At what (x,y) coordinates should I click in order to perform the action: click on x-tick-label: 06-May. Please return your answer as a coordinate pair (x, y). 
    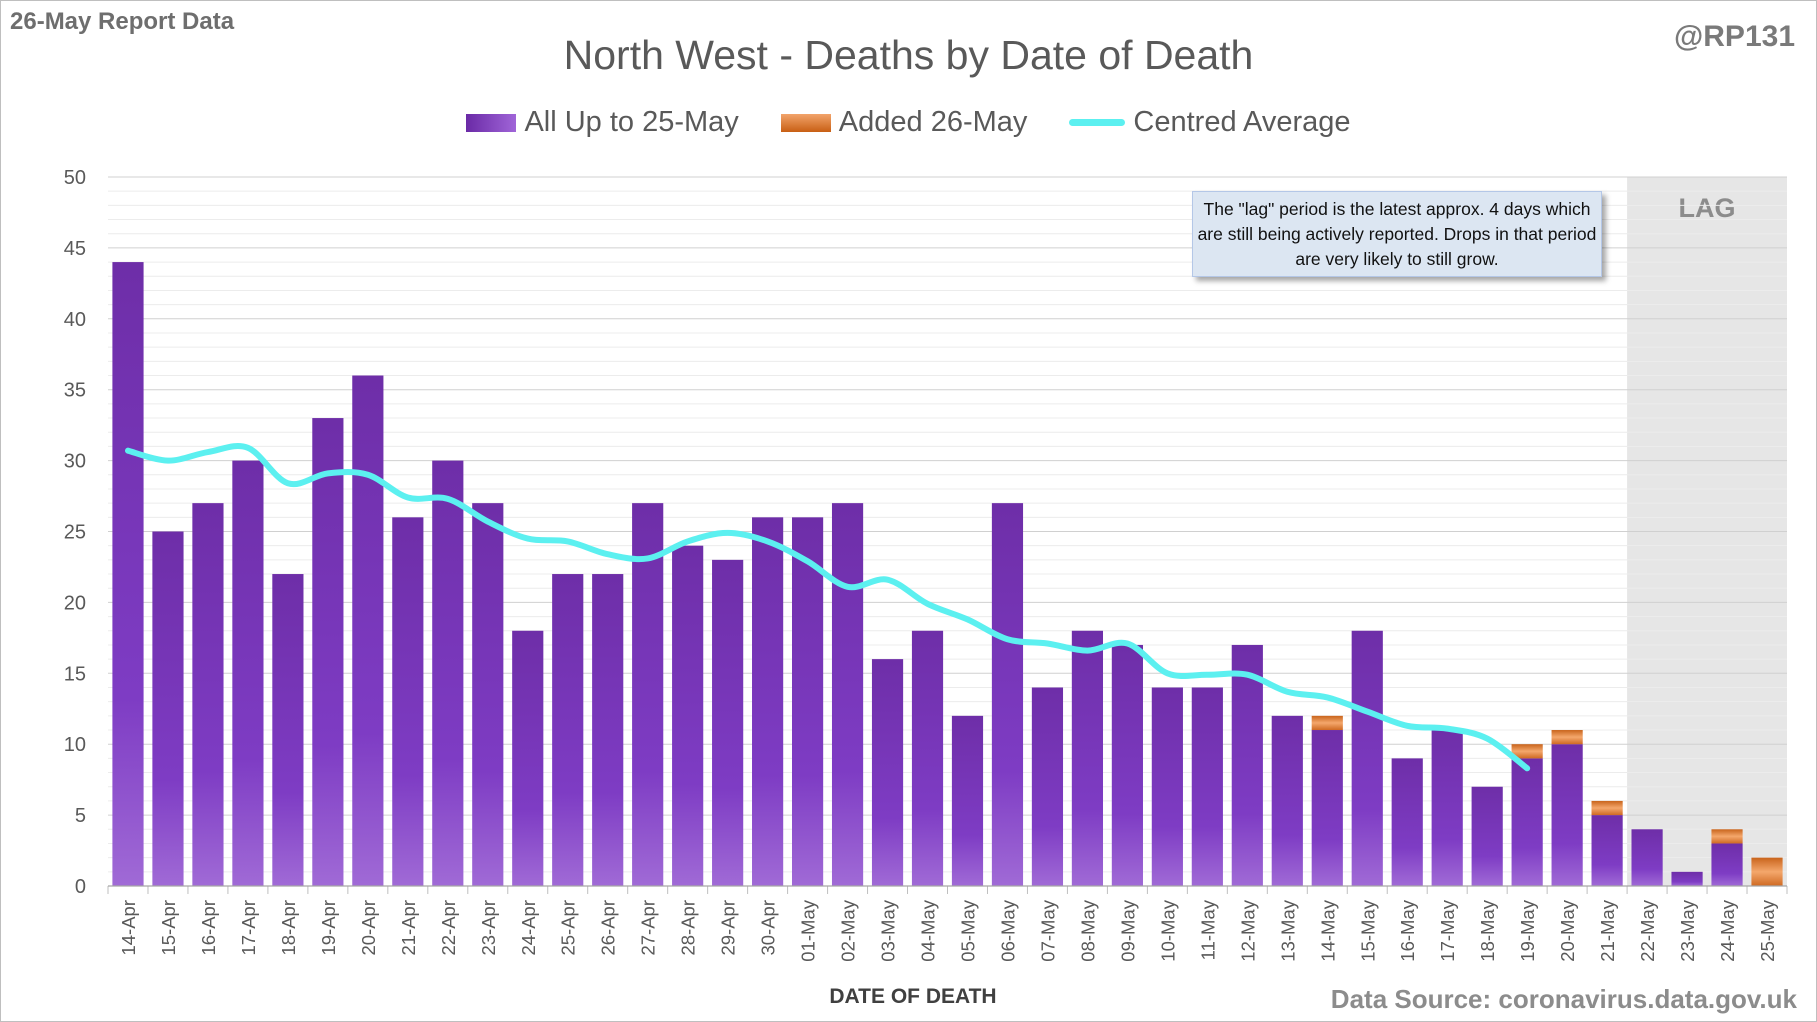
    Looking at the image, I should click on (1007, 930).